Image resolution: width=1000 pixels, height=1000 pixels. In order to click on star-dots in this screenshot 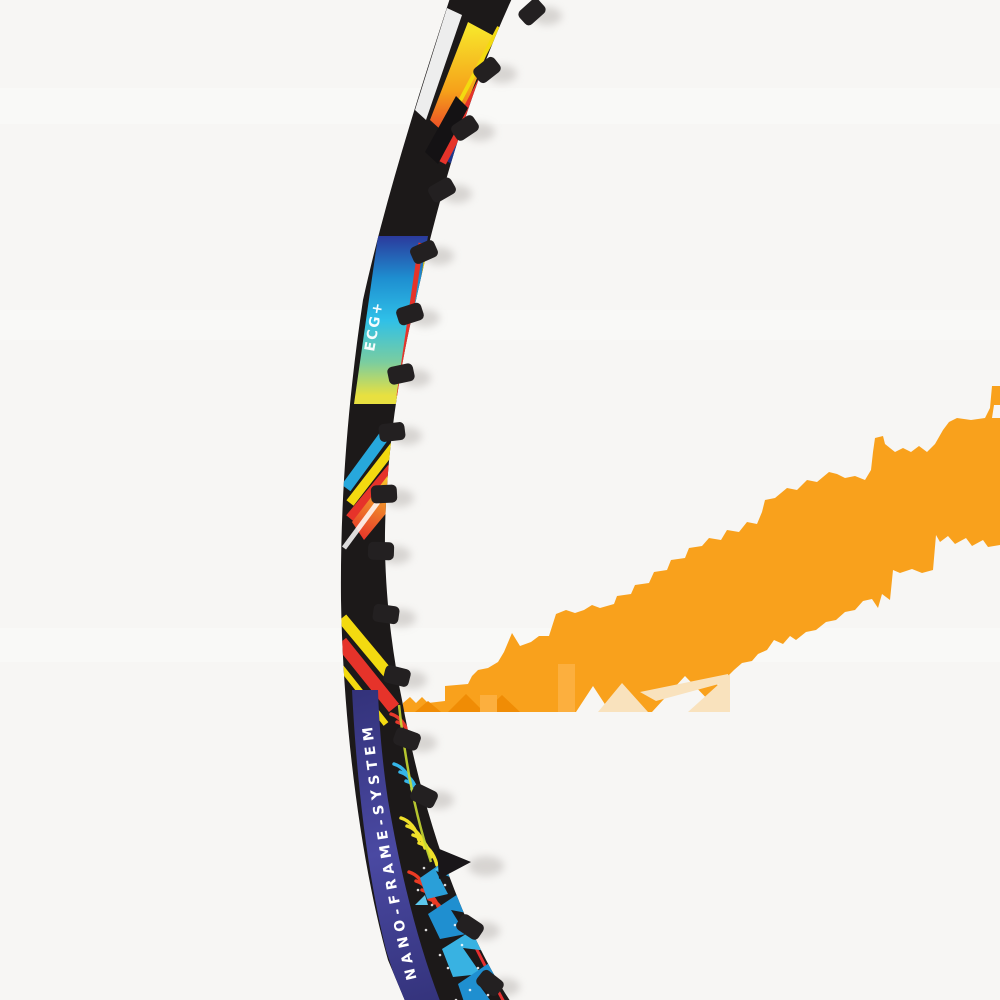, I will do `click(453, 933)`.